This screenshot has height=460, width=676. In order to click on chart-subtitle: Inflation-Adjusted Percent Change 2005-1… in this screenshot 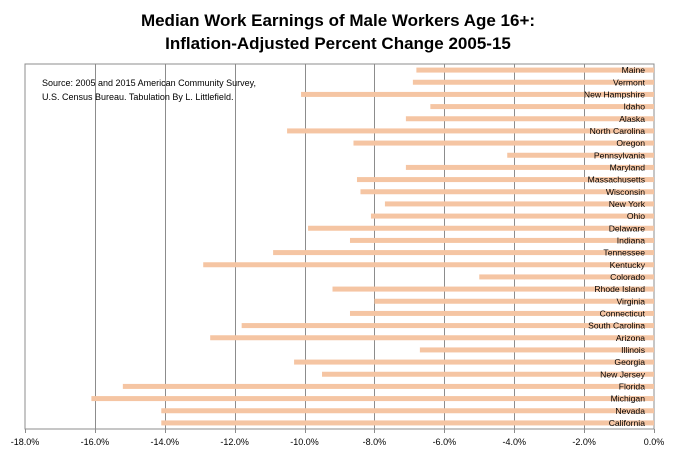, I will do `click(338, 43)`.